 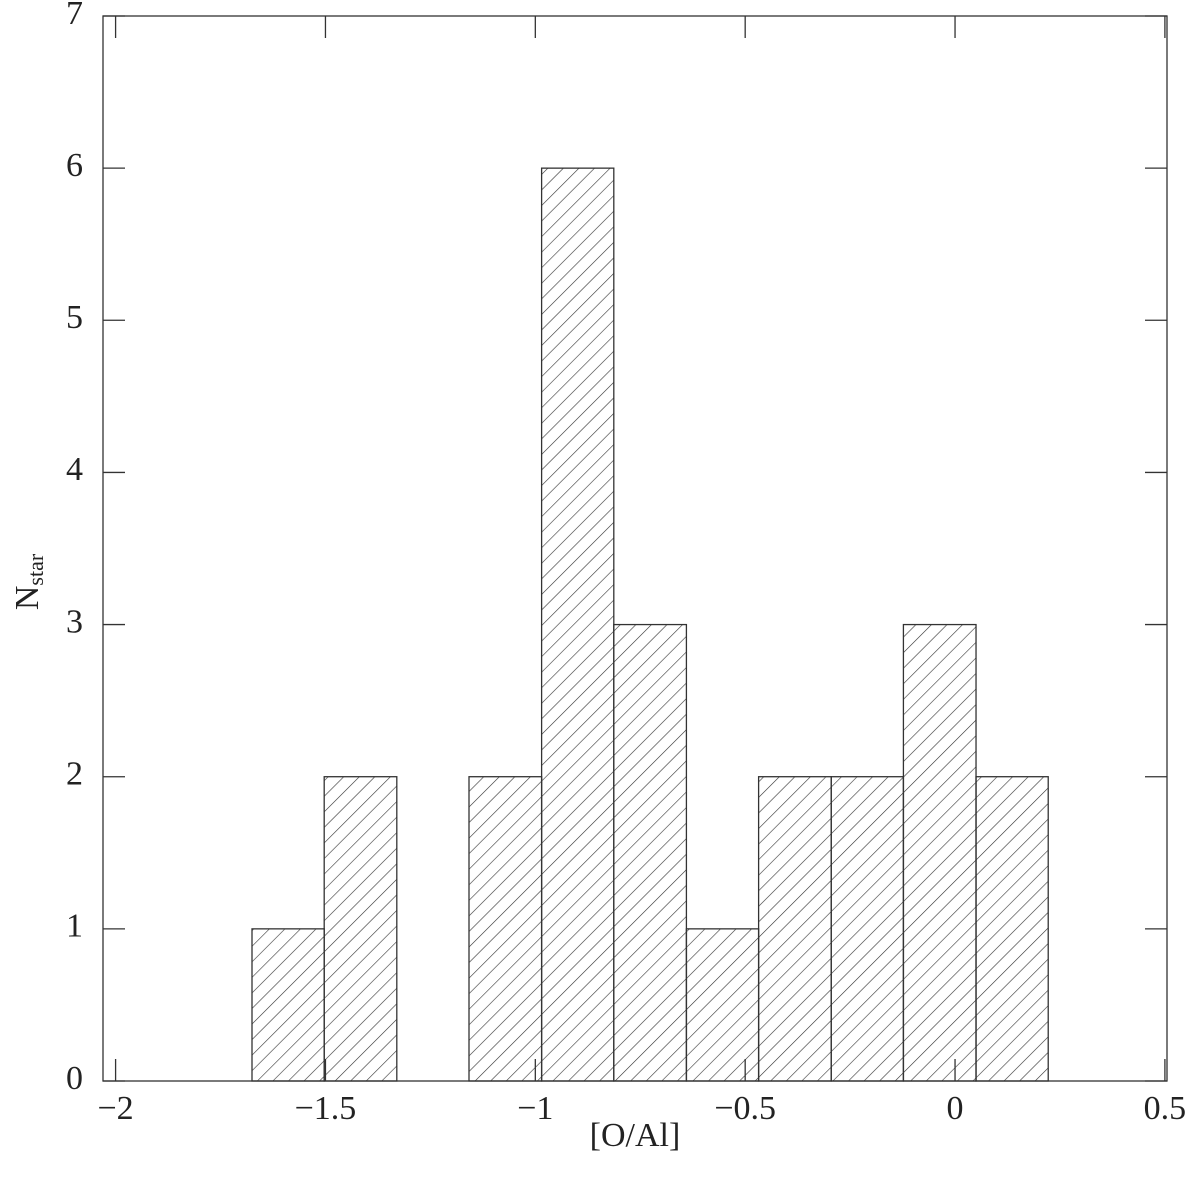 What do you see at coordinates (74, 926) in the screenshot?
I see `y-tick-label: 1` at bounding box center [74, 926].